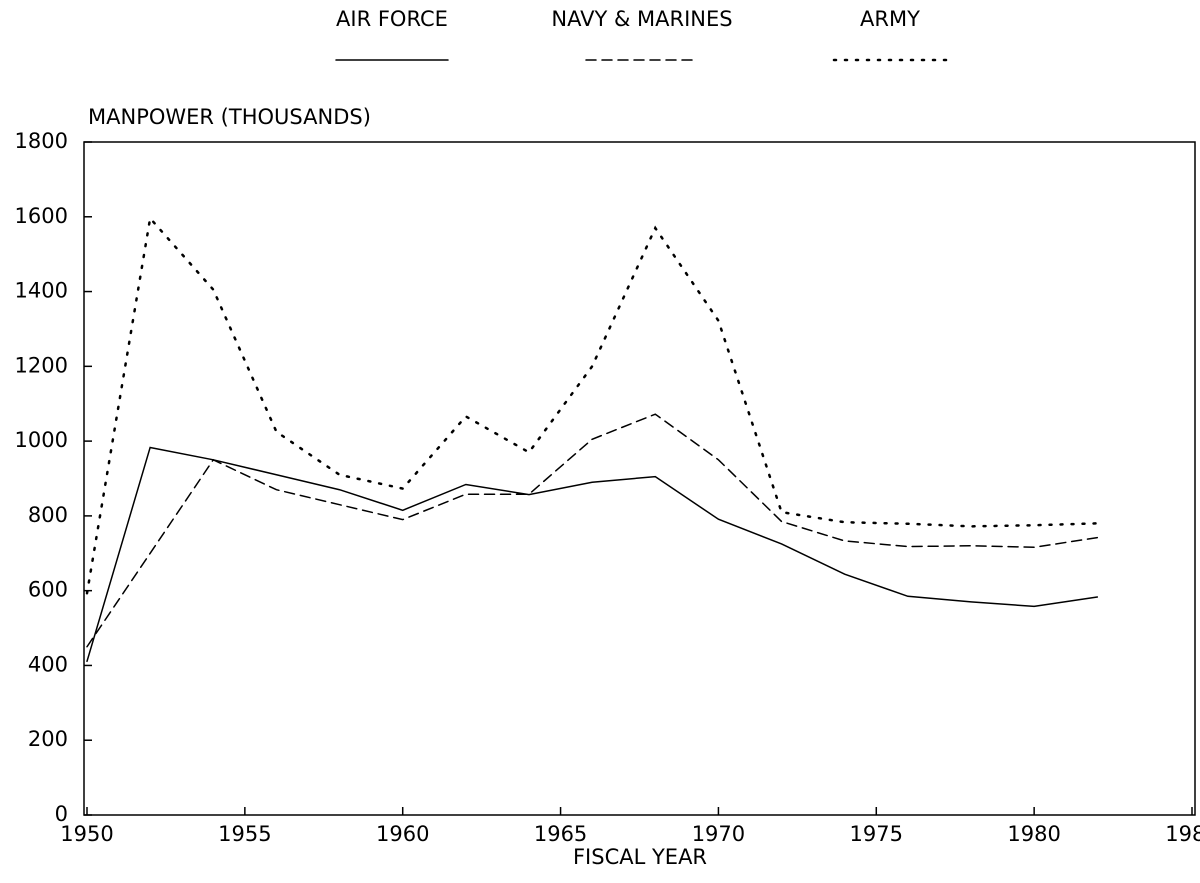 This screenshot has width=1200, height=883. What do you see at coordinates (402, 834) in the screenshot?
I see `x-tick-label: 1960` at bounding box center [402, 834].